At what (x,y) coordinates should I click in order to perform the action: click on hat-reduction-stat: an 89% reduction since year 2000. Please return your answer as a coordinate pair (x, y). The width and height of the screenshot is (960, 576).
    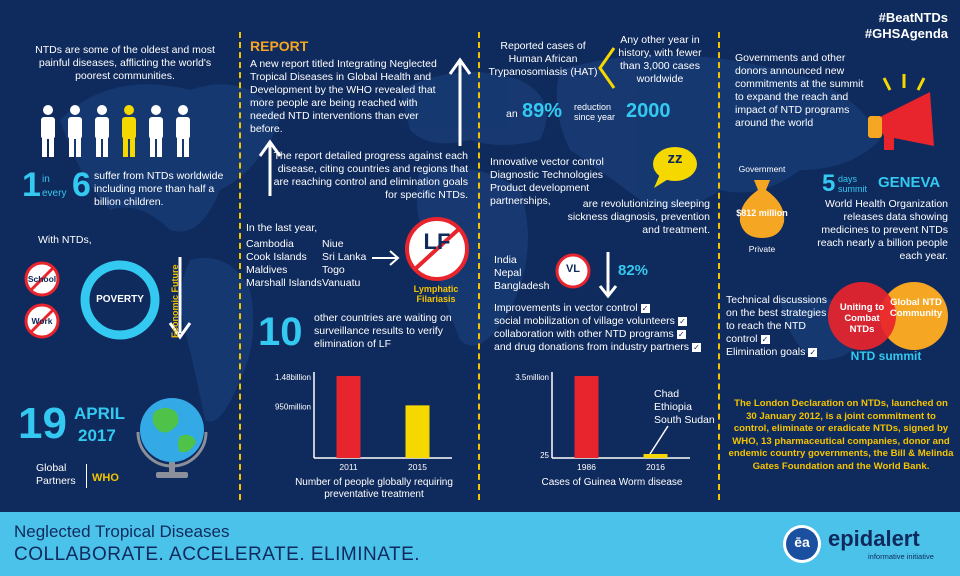
    Looking at the image, I should click on (611, 115).